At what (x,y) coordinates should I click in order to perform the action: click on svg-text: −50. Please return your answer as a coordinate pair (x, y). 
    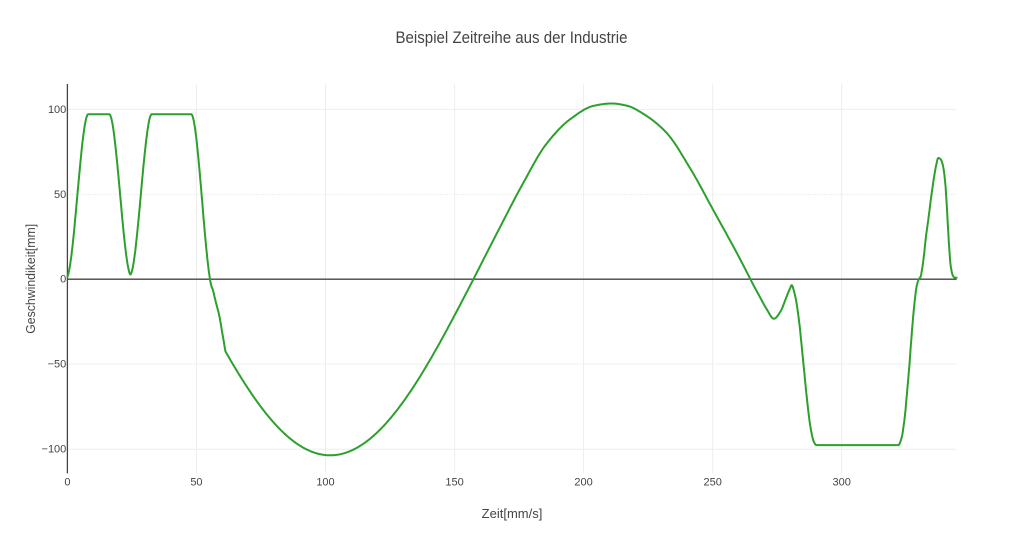
    Looking at the image, I should click on (57, 365).